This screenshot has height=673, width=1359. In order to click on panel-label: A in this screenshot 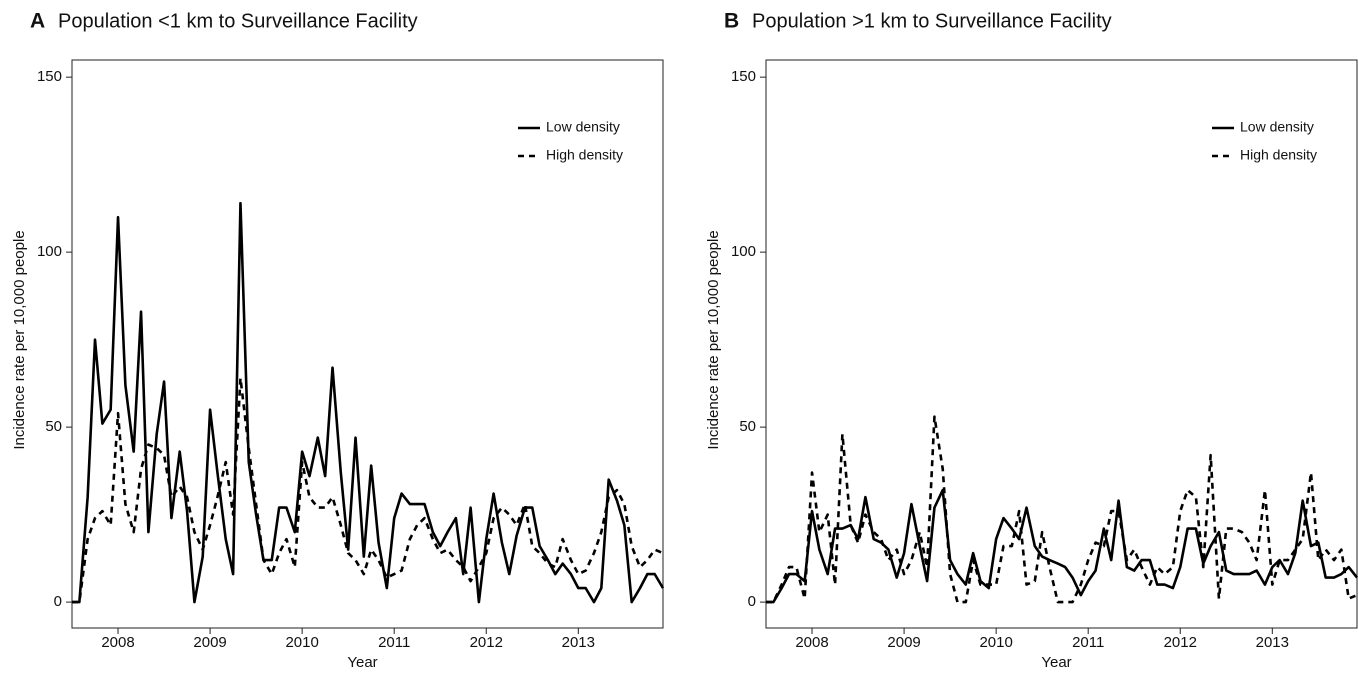, I will do `click(37, 21)`.